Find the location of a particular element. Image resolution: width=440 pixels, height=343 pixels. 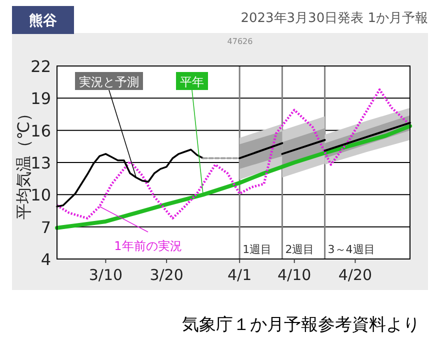

x-tick-label: 4/1 is located at coordinates (240, 275).